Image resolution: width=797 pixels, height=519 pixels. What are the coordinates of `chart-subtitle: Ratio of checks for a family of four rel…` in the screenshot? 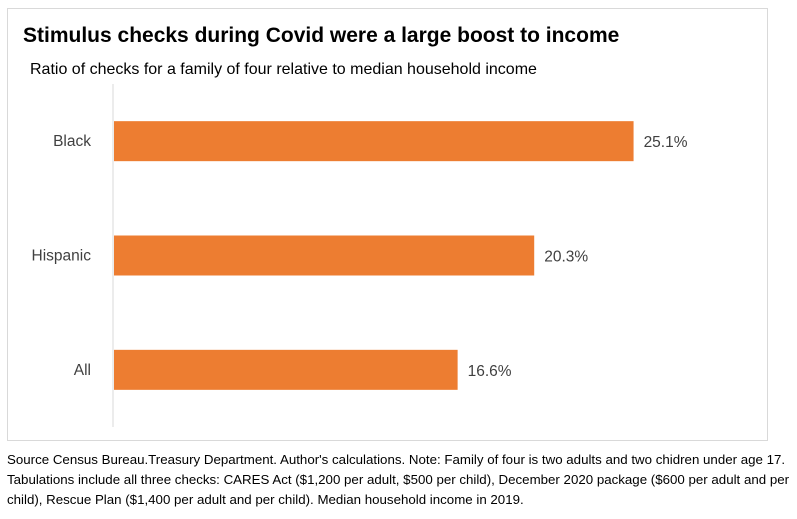 It's located at (283, 69).